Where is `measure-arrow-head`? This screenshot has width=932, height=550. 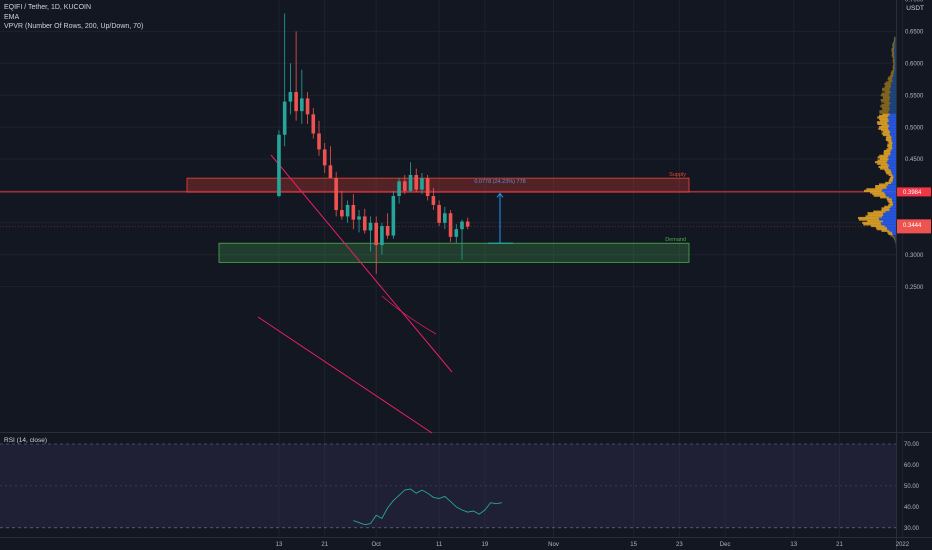
measure-arrow-head is located at coordinates (500, 195).